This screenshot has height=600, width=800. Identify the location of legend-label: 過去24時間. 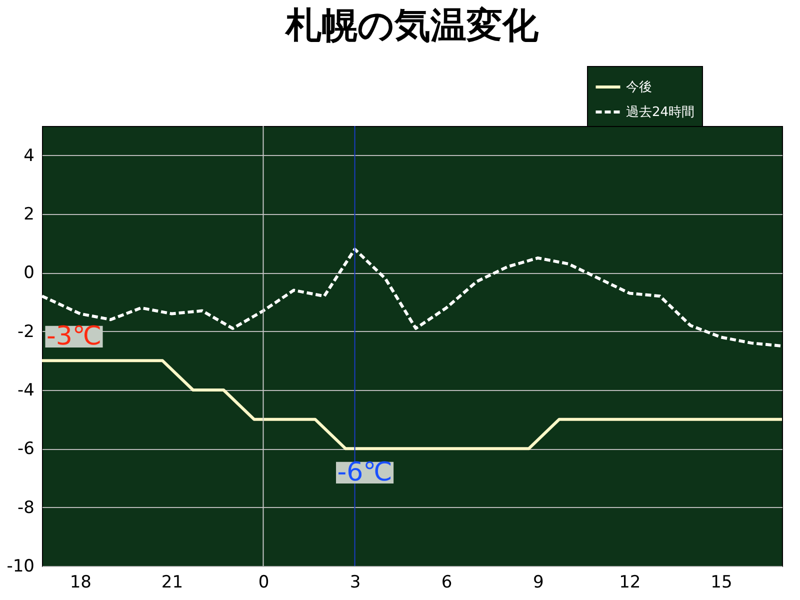
(660, 112).